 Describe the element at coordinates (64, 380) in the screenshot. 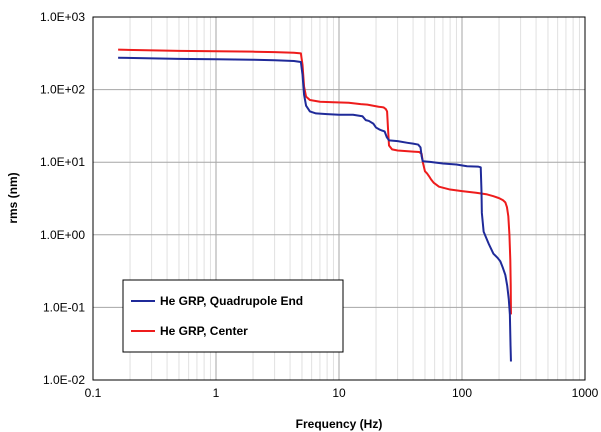

I see `y-tick-label: 1.0E-02` at that location.